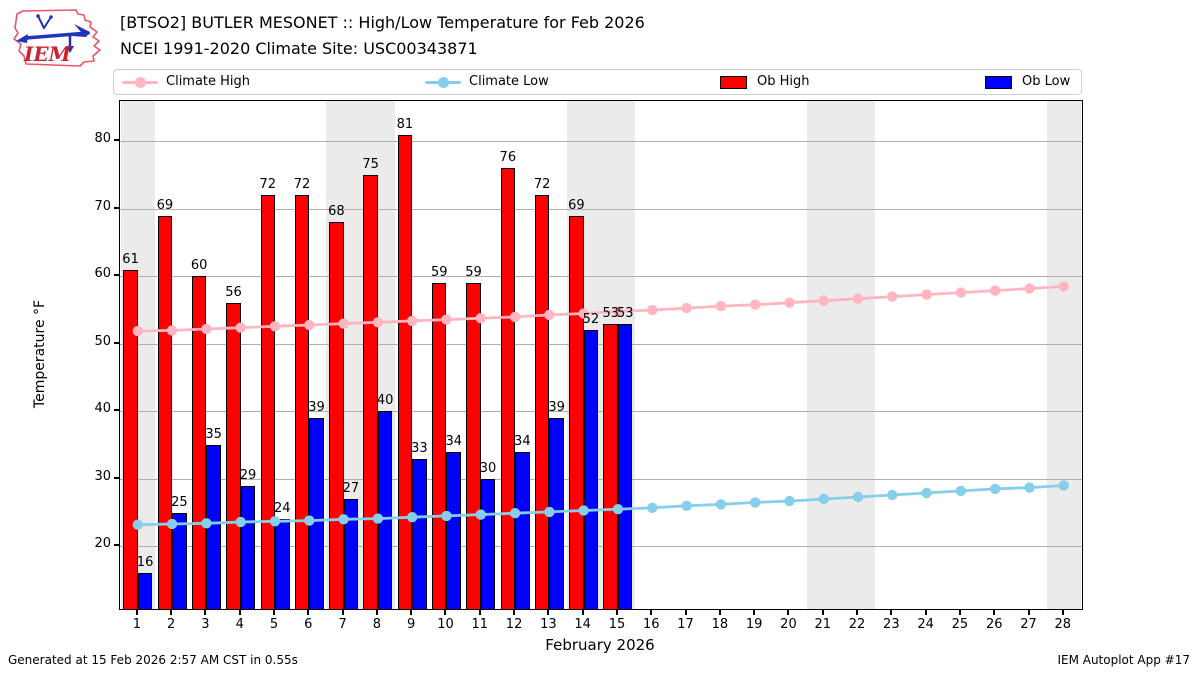  What do you see at coordinates (239, 624) in the screenshot?
I see `x-tick-label: 4` at bounding box center [239, 624].